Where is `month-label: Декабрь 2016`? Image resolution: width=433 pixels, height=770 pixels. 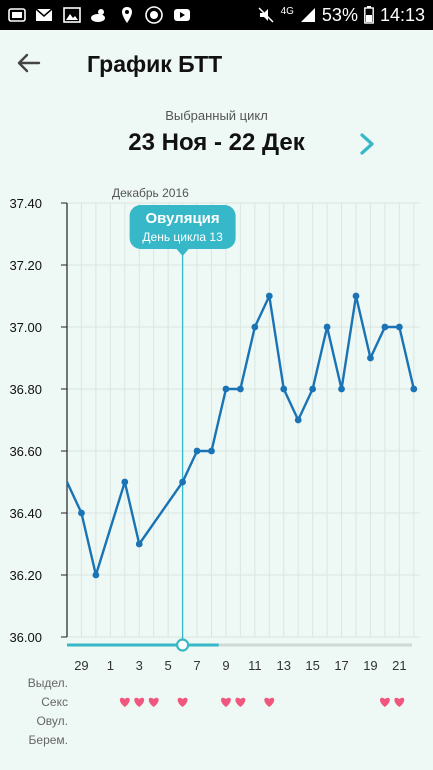
month-label: Декабрь 2016 is located at coordinates (150, 193).